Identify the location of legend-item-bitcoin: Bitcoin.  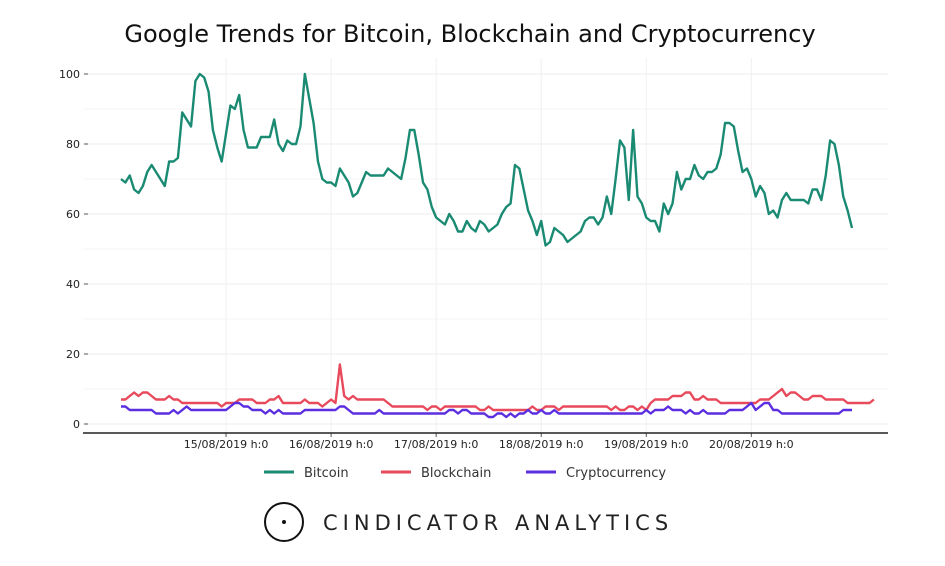
(306, 473).